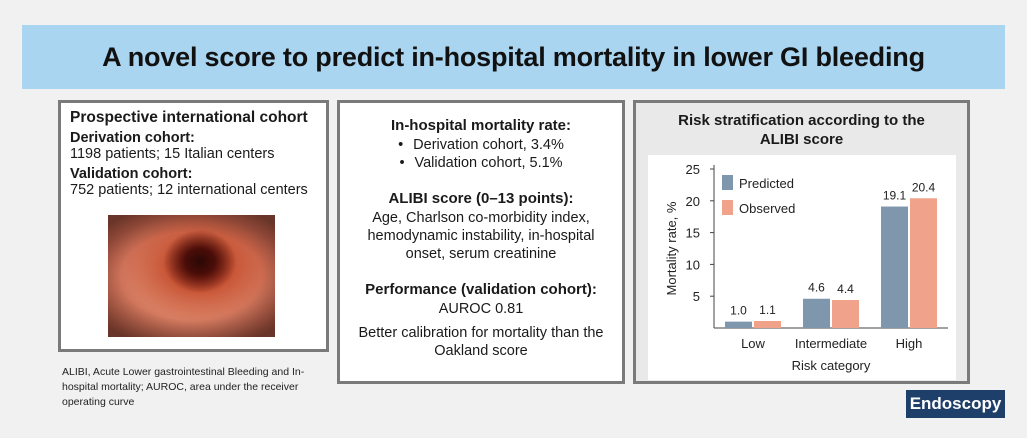  I want to click on bar-value-label: 4.6, so click(816, 288).